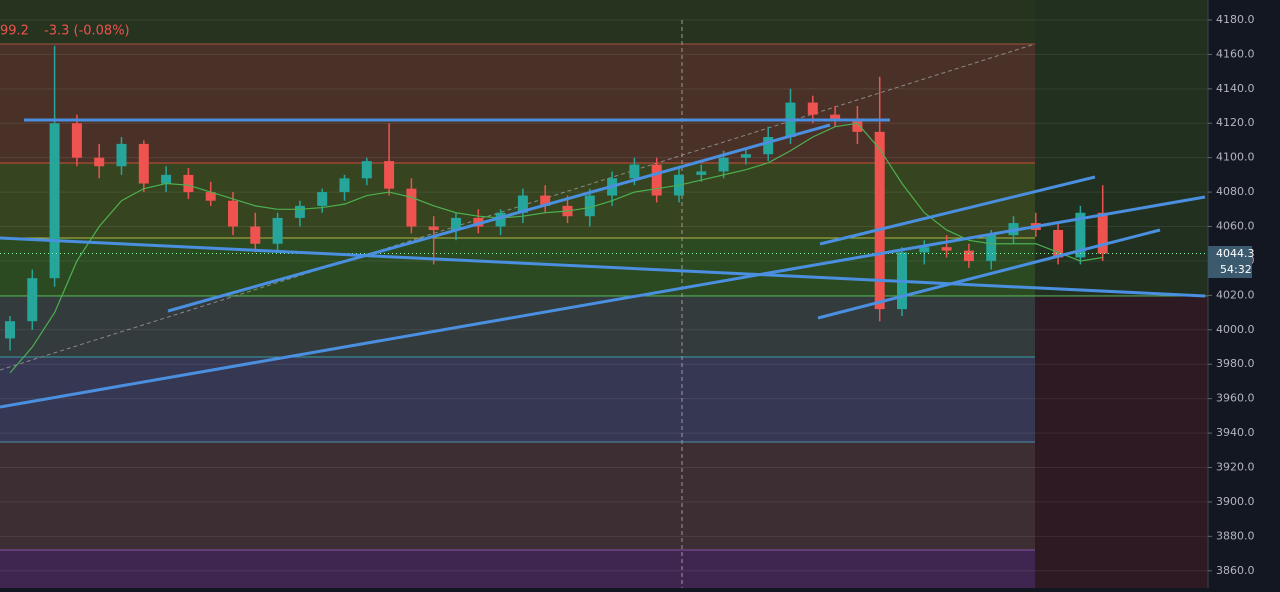 The height and width of the screenshot is (592, 1280). Describe the element at coordinates (87, 31) in the screenshot. I see `header-change: -3.3 (-0.08%)` at that location.